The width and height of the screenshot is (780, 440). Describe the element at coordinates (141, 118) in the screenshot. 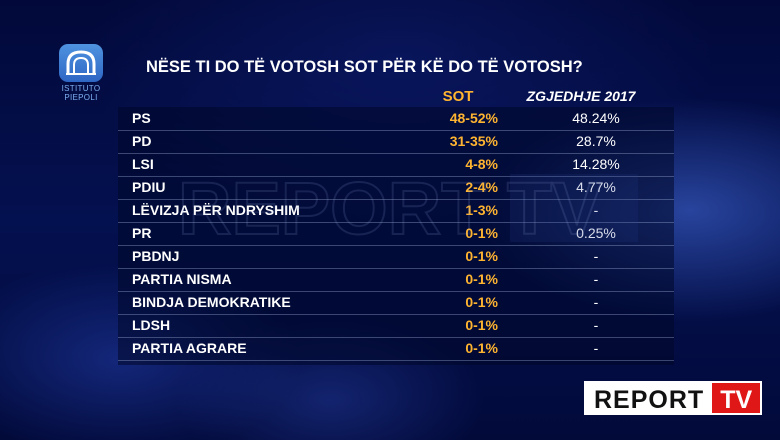

I see `party-name: PS` at that location.